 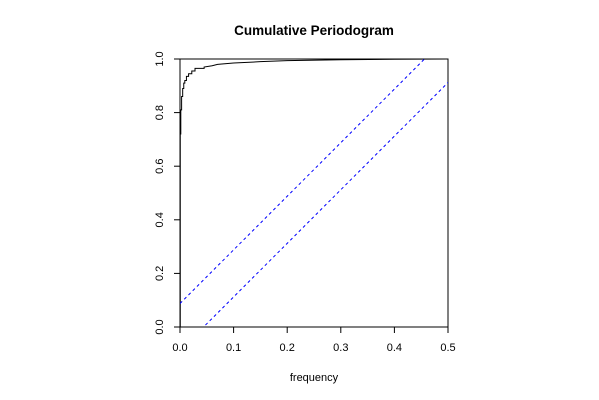 What do you see at coordinates (287, 348) in the screenshot?
I see `x-tick-label: 0.2` at bounding box center [287, 348].